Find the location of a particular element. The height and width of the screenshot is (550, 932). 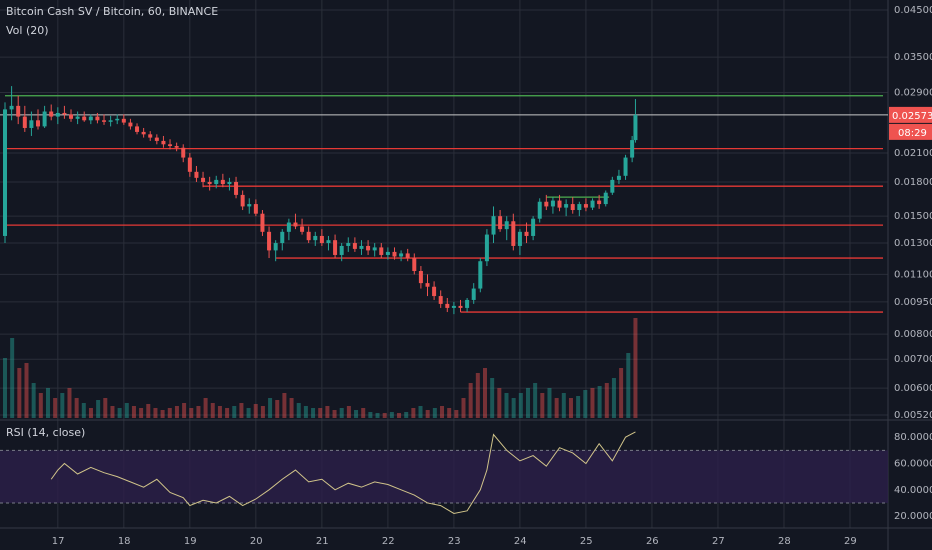

time-tick-label: 27 is located at coordinates (718, 541).